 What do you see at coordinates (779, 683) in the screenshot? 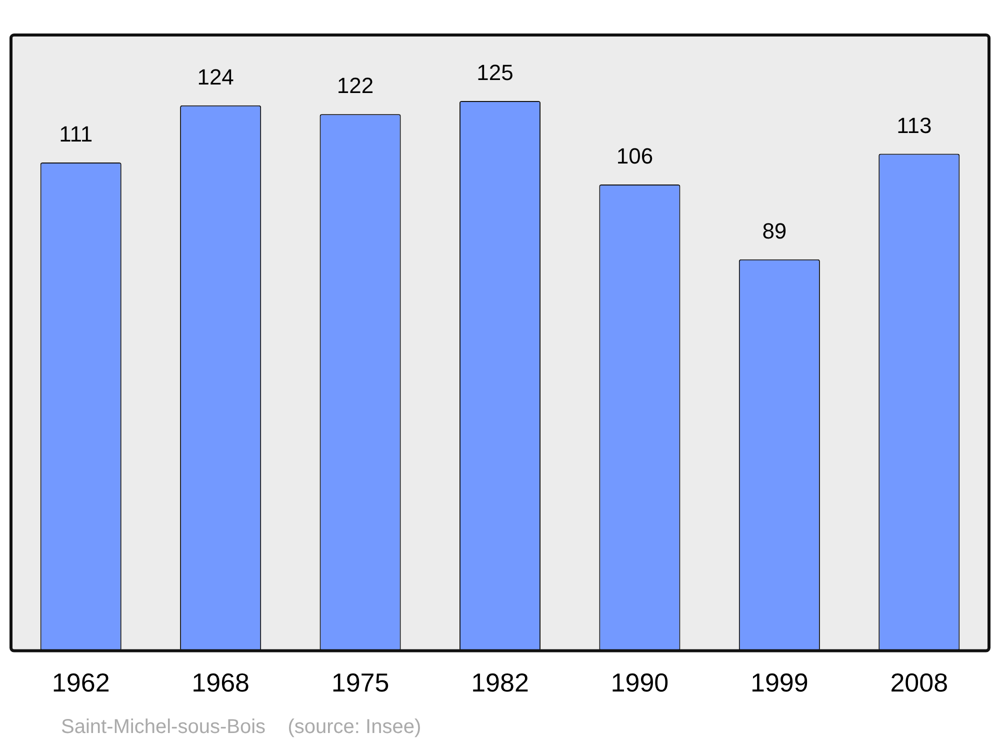
I see `x-tick-label: 1999` at bounding box center [779, 683].